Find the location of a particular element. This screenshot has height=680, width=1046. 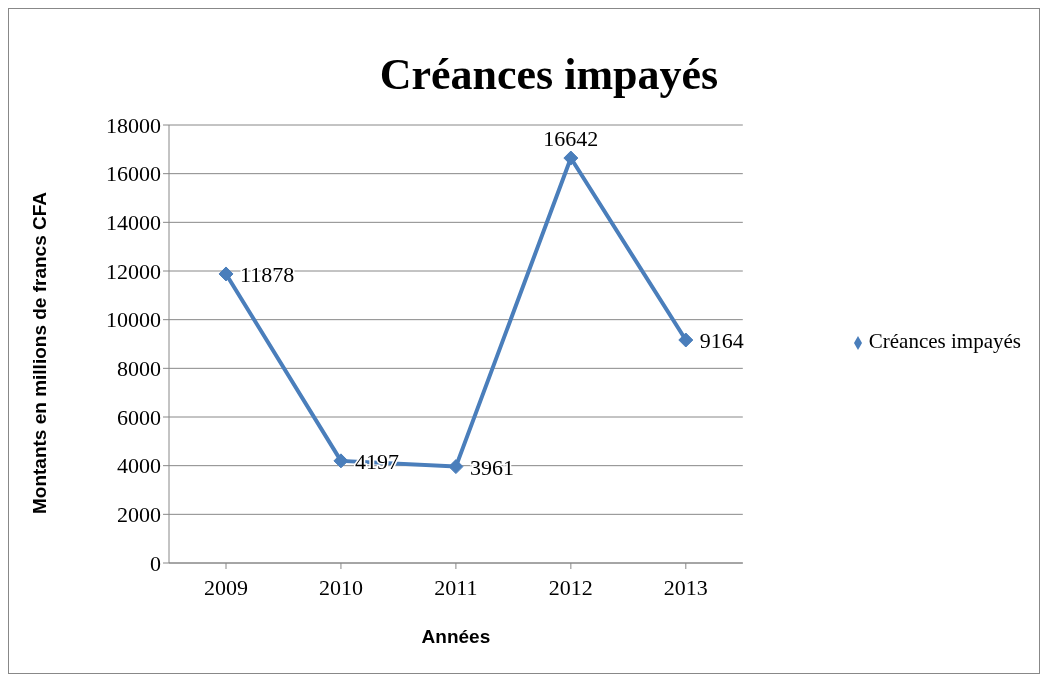

y-tick-label: 4000 is located at coordinates (139, 466).